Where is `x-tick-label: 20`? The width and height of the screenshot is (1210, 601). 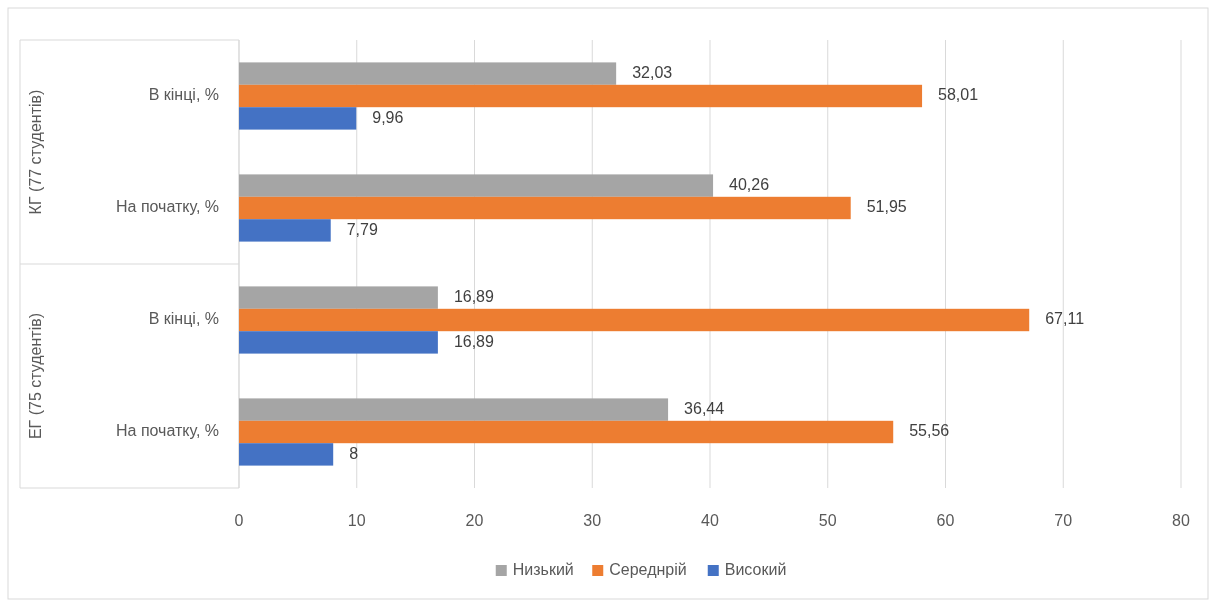 x-tick-label: 20 is located at coordinates (474, 520).